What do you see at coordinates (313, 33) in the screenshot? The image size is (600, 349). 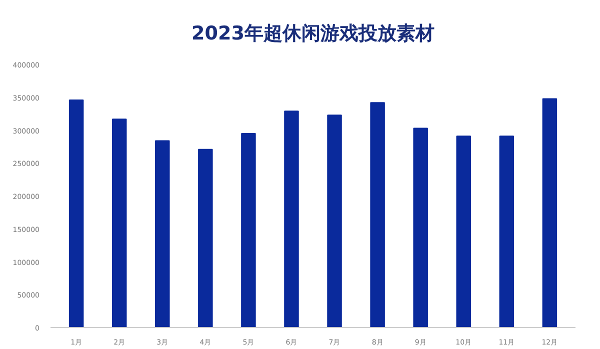 I see `chart-title: 2023年超休闲游戏投放素材` at bounding box center [313, 33].